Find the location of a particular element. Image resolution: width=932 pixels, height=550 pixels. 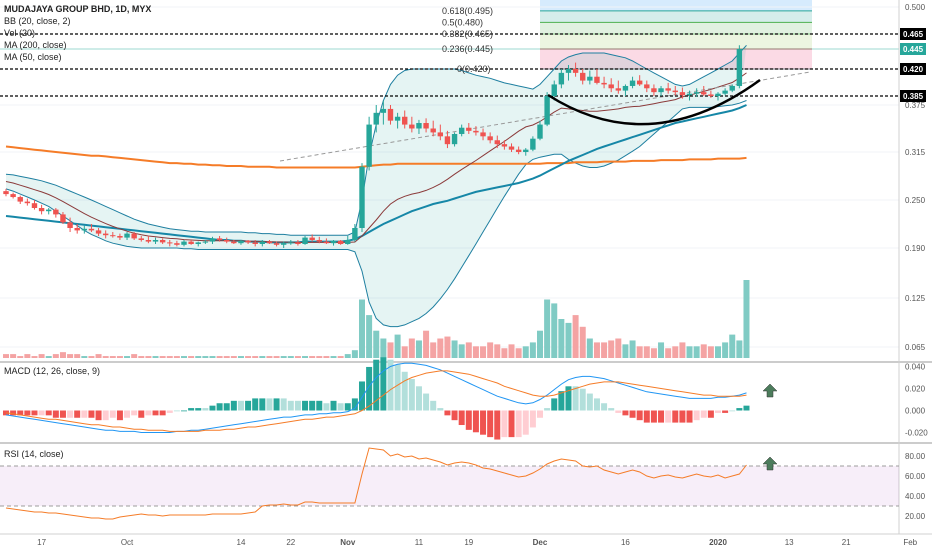

price-label-box is located at coordinates (913, 34).